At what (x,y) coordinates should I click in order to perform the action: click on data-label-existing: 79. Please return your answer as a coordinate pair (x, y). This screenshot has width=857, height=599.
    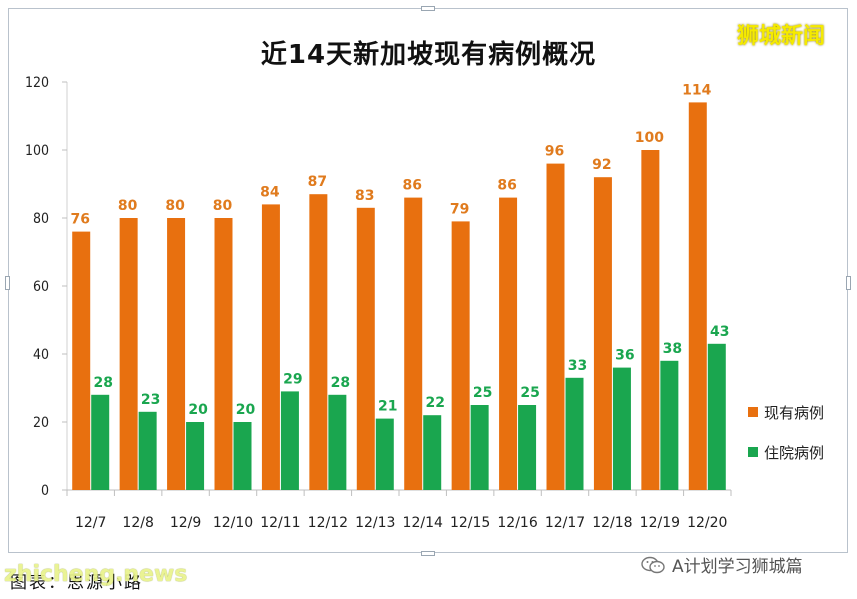
    Looking at the image, I should click on (459, 209).